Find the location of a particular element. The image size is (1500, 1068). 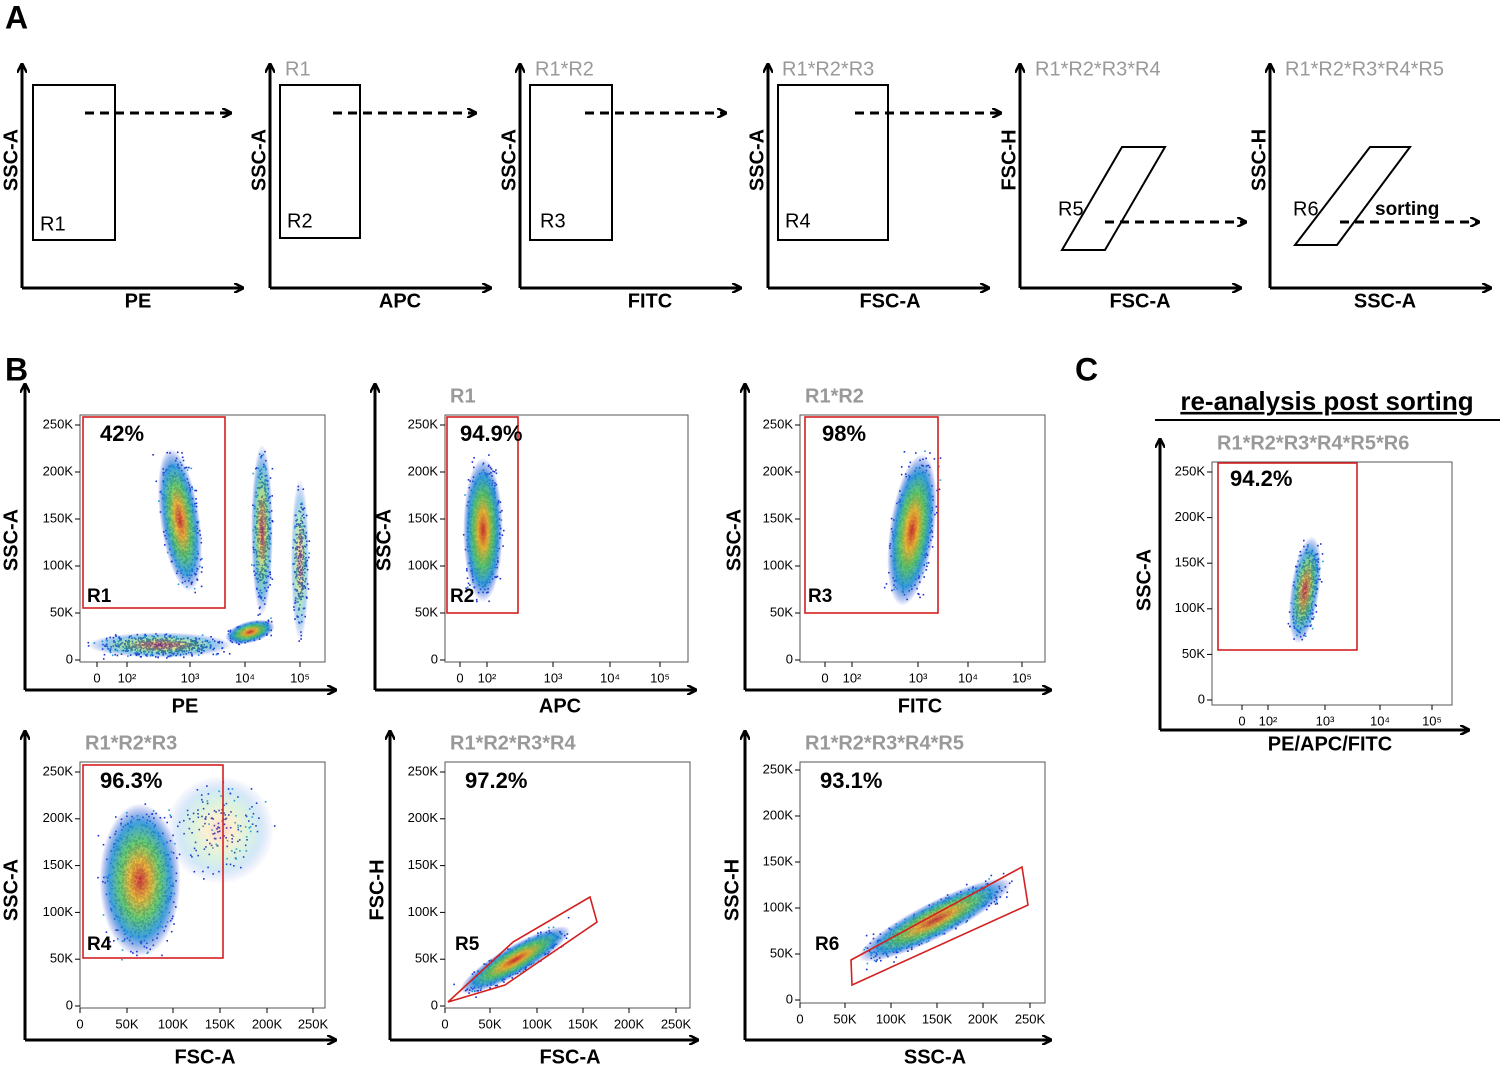

x-axis-label: APC is located at coordinates (560, 706).